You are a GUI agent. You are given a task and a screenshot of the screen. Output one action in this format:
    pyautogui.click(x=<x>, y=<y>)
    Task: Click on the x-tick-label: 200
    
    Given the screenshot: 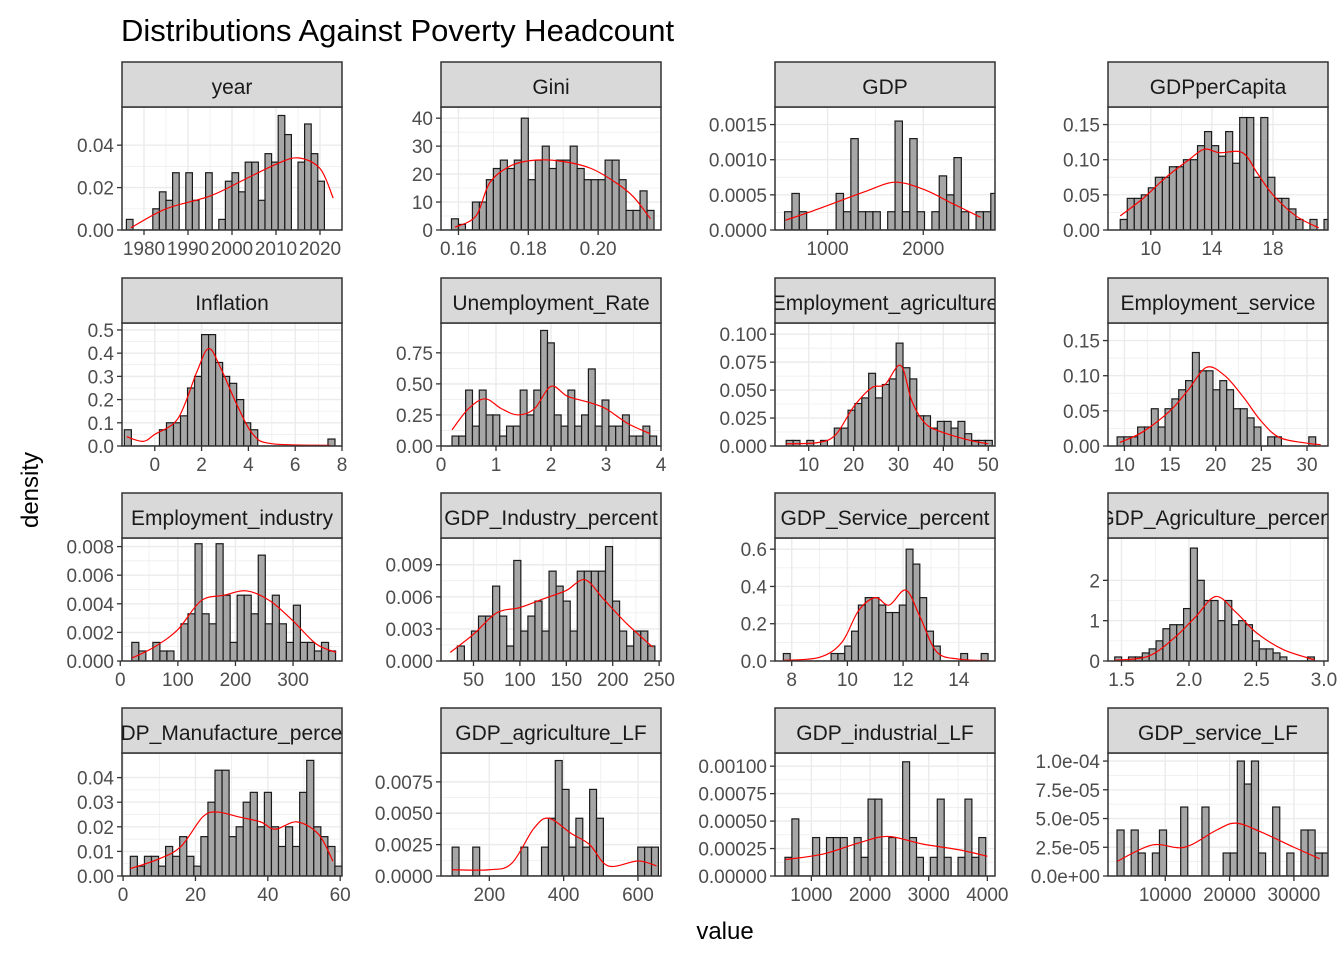 What is the action you would take?
    pyautogui.click(x=489, y=895)
    